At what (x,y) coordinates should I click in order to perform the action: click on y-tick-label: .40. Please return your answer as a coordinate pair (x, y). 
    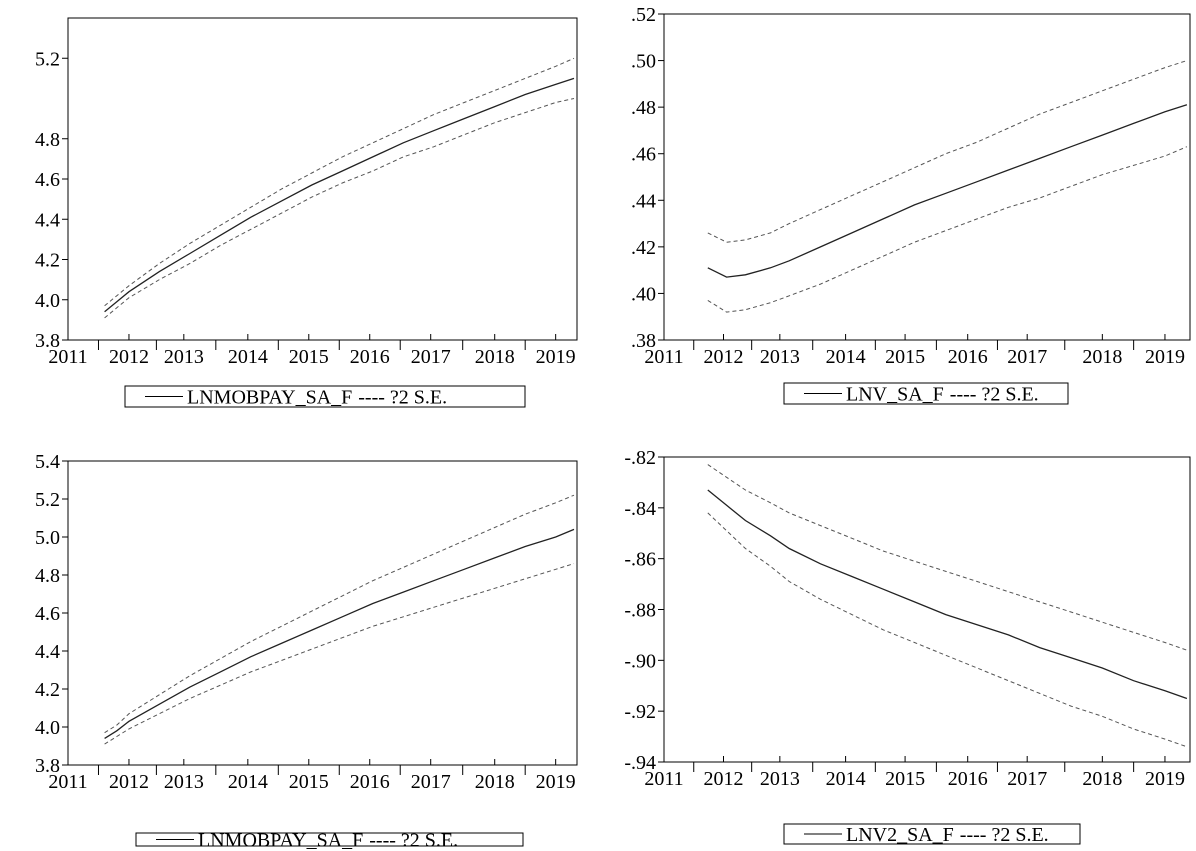
    Looking at the image, I should click on (643, 294).